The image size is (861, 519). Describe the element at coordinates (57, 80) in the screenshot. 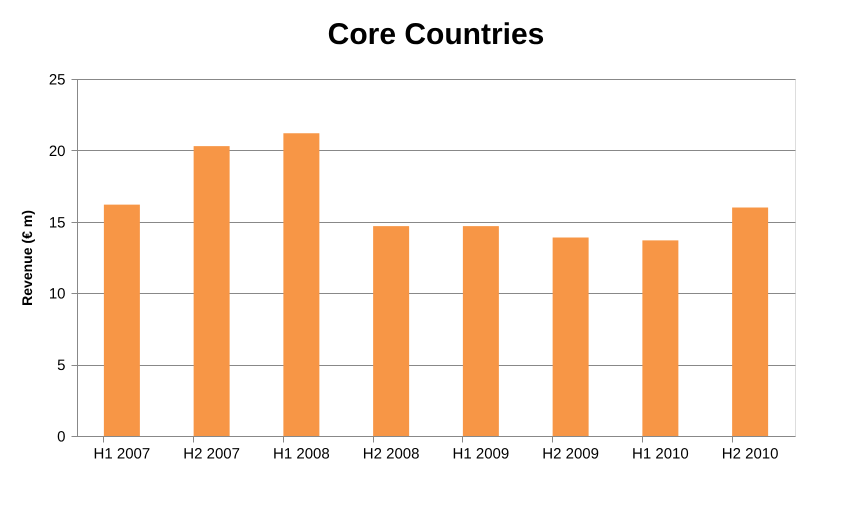

I see `y-tick-label: 25` at that location.